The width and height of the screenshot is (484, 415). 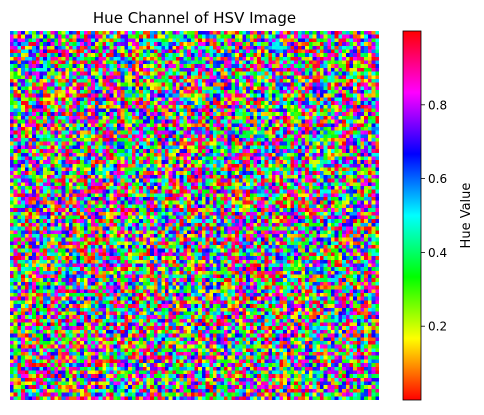 What do you see at coordinates (437, 253) in the screenshot?
I see `colorbar-tick-label: 0.4` at bounding box center [437, 253].